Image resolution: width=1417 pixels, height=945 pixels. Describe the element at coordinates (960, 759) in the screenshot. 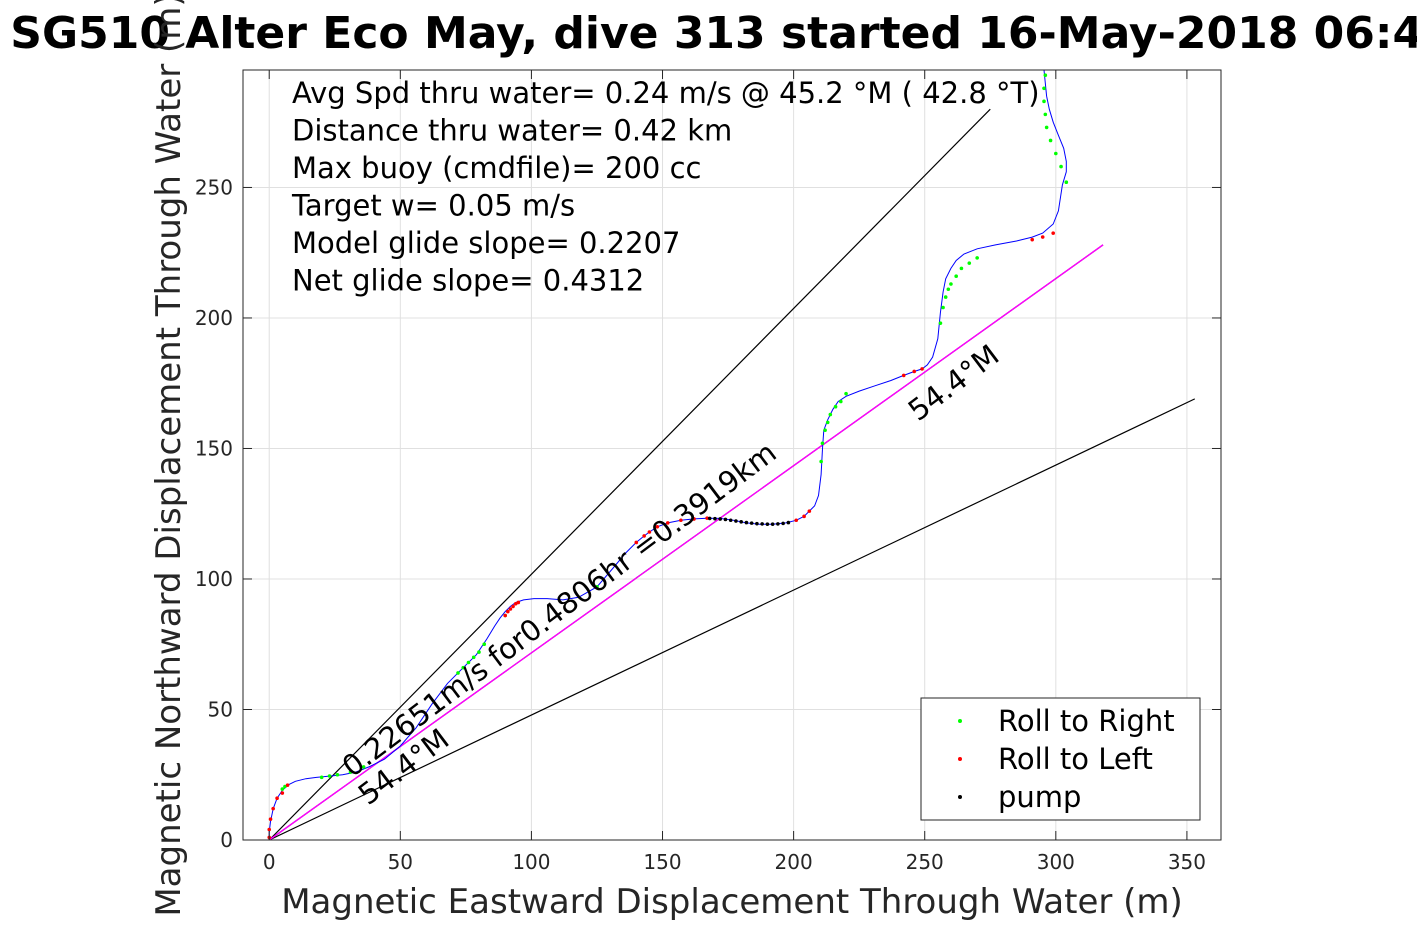

I see `legend-roll-left-marker` at that location.